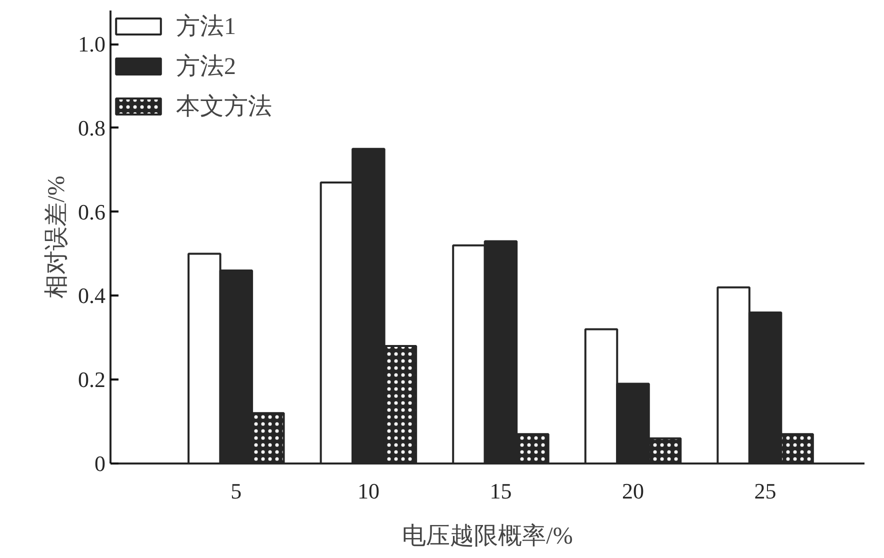  What do you see at coordinates (501, 491) in the screenshot?
I see `x-tick-label: 15` at bounding box center [501, 491].